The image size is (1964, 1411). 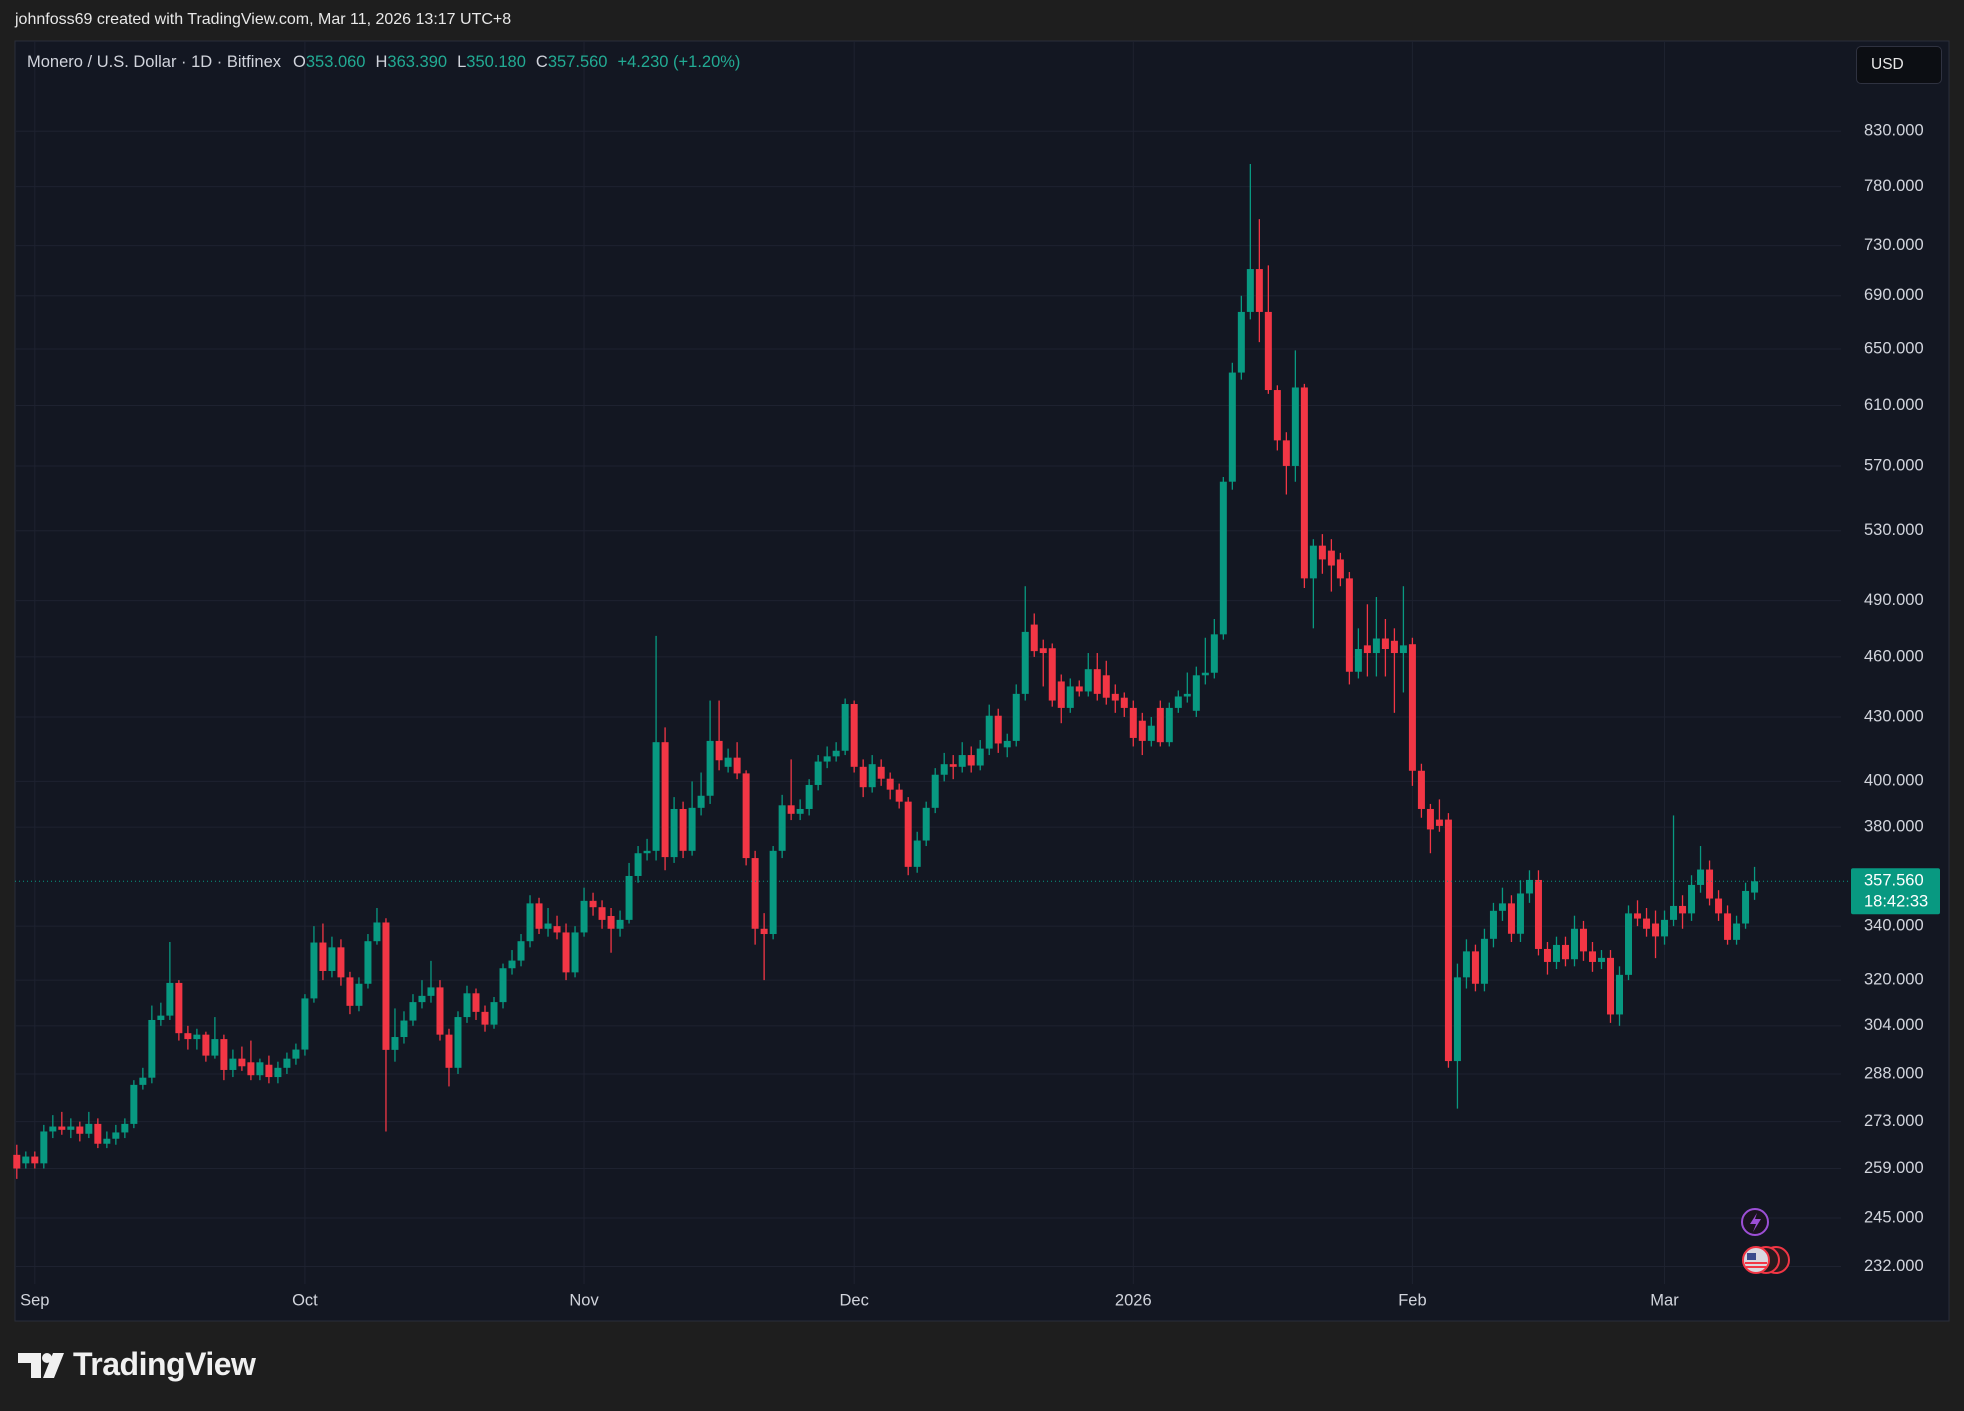 What do you see at coordinates (1894, 781) in the screenshot?
I see `y-tick-label: 400.000` at bounding box center [1894, 781].